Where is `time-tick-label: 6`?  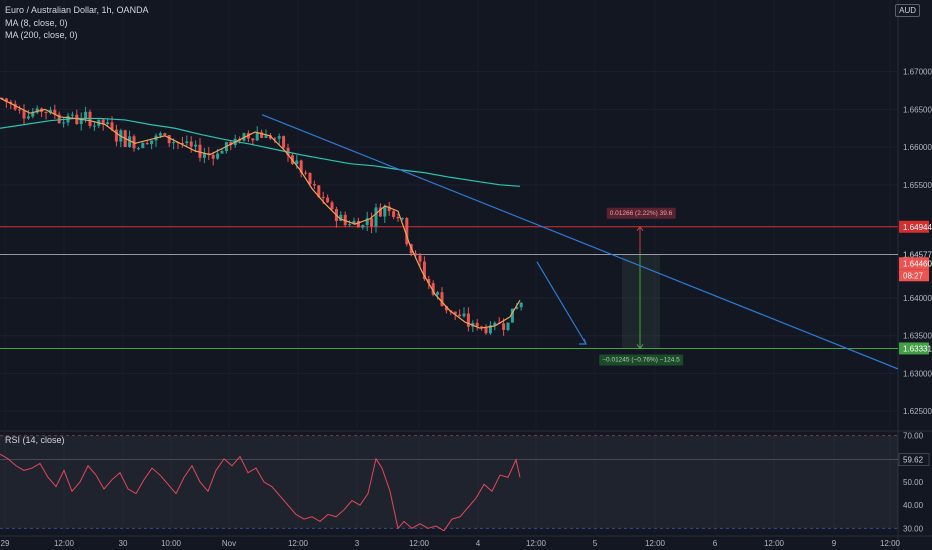 time-tick-label: 6 is located at coordinates (715, 543).